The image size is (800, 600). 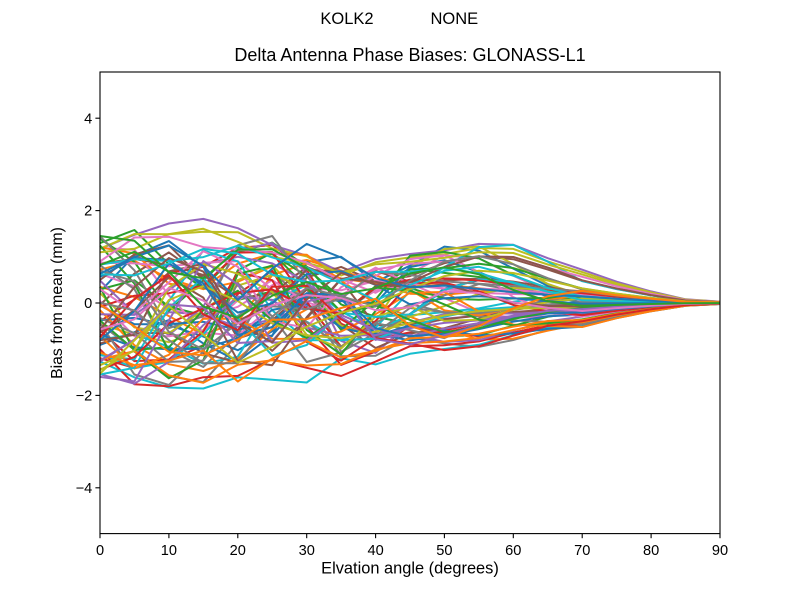 What do you see at coordinates (238, 551) in the screenshot?
I see `svg-text: 20` at bounding box center [238, 551].